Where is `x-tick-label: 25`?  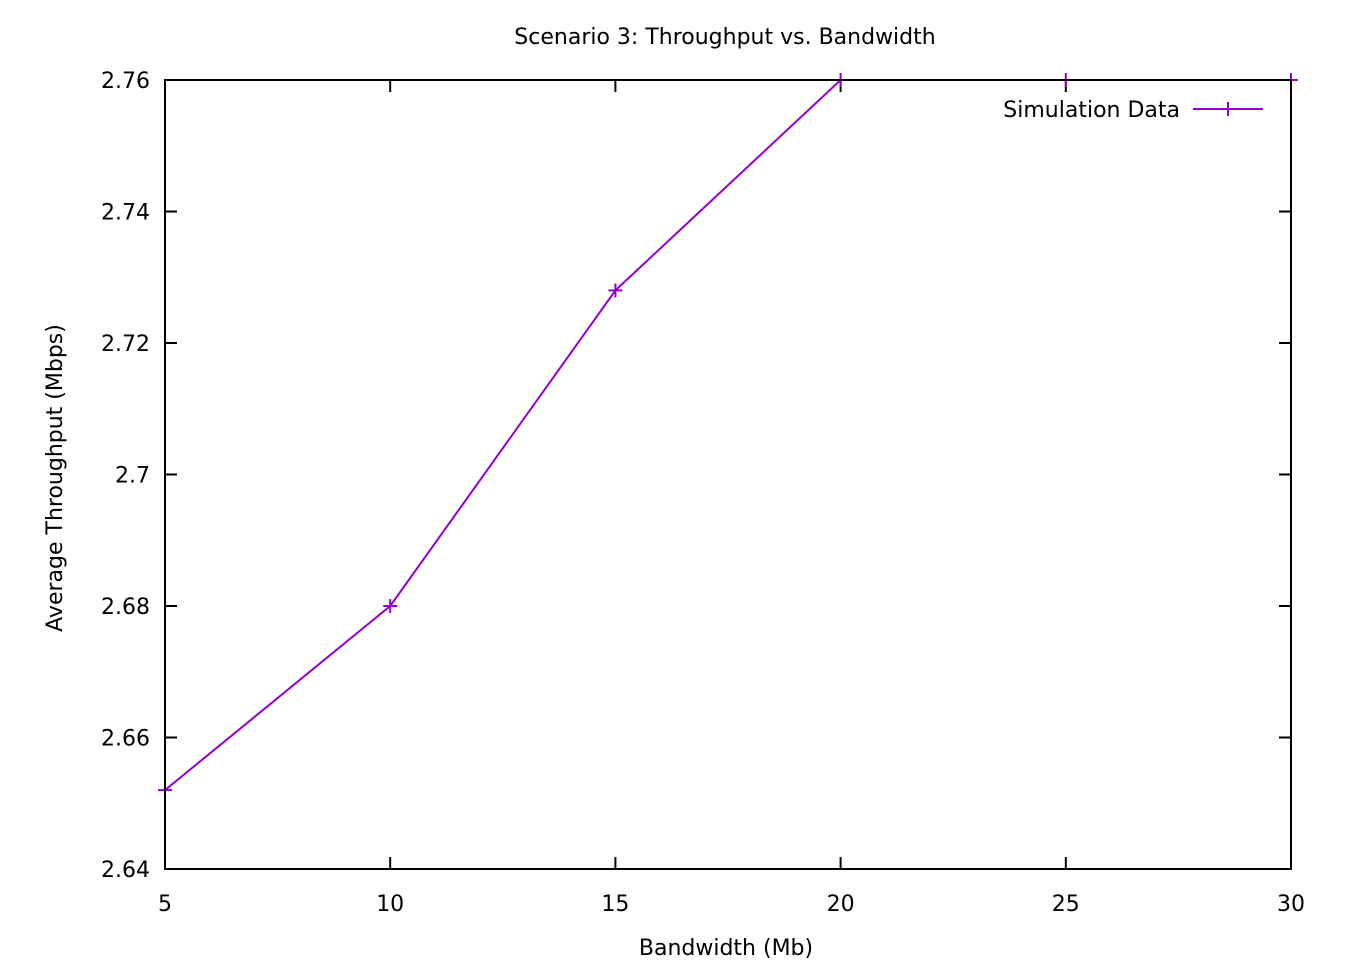 x-tick-label: 25 is located at coordinates (1066, 904).